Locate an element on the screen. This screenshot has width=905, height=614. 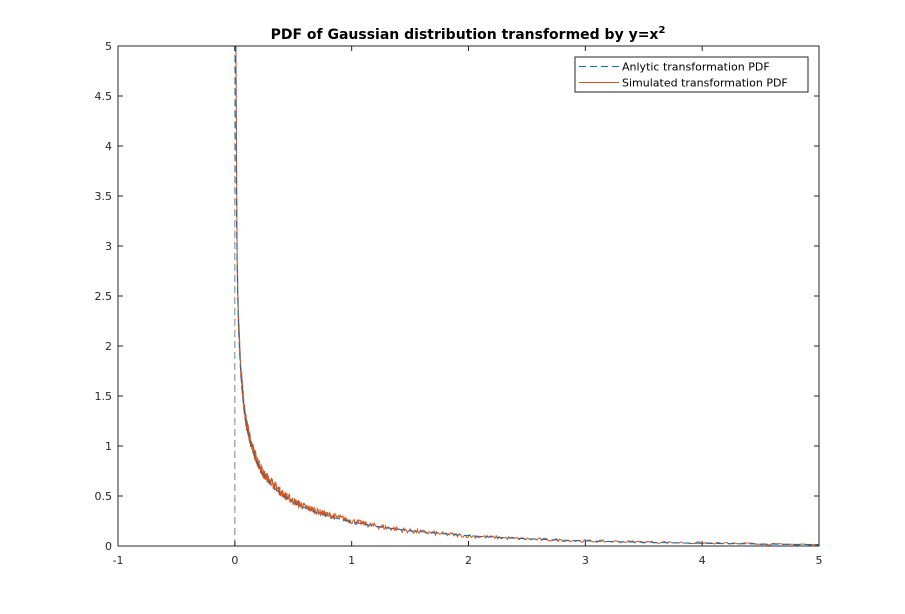
legend-box is located at coordinates (691, 74).